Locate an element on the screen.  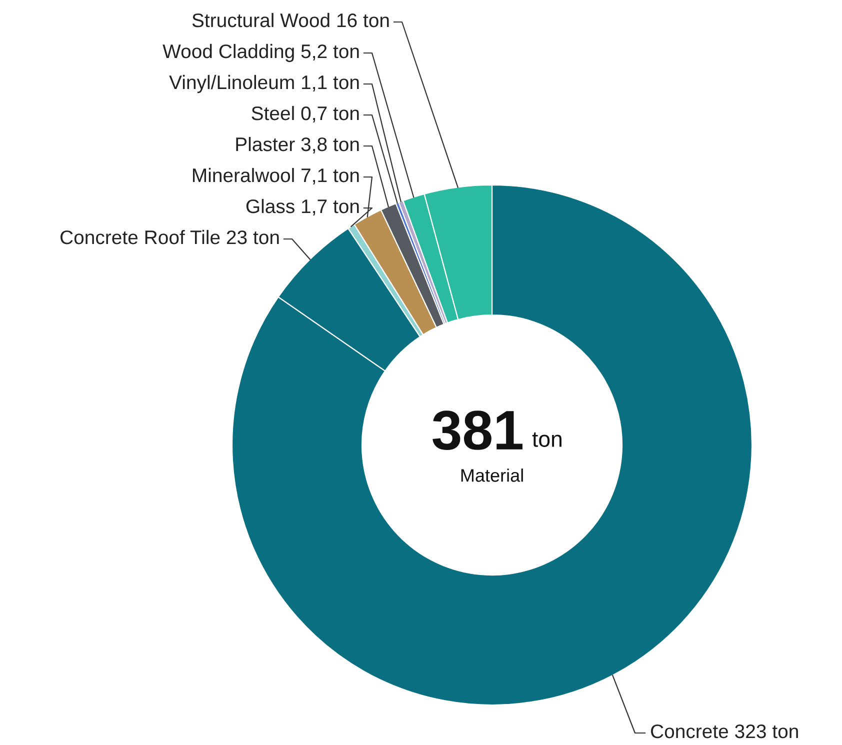
text: ton is located at coordinates (547, 439).